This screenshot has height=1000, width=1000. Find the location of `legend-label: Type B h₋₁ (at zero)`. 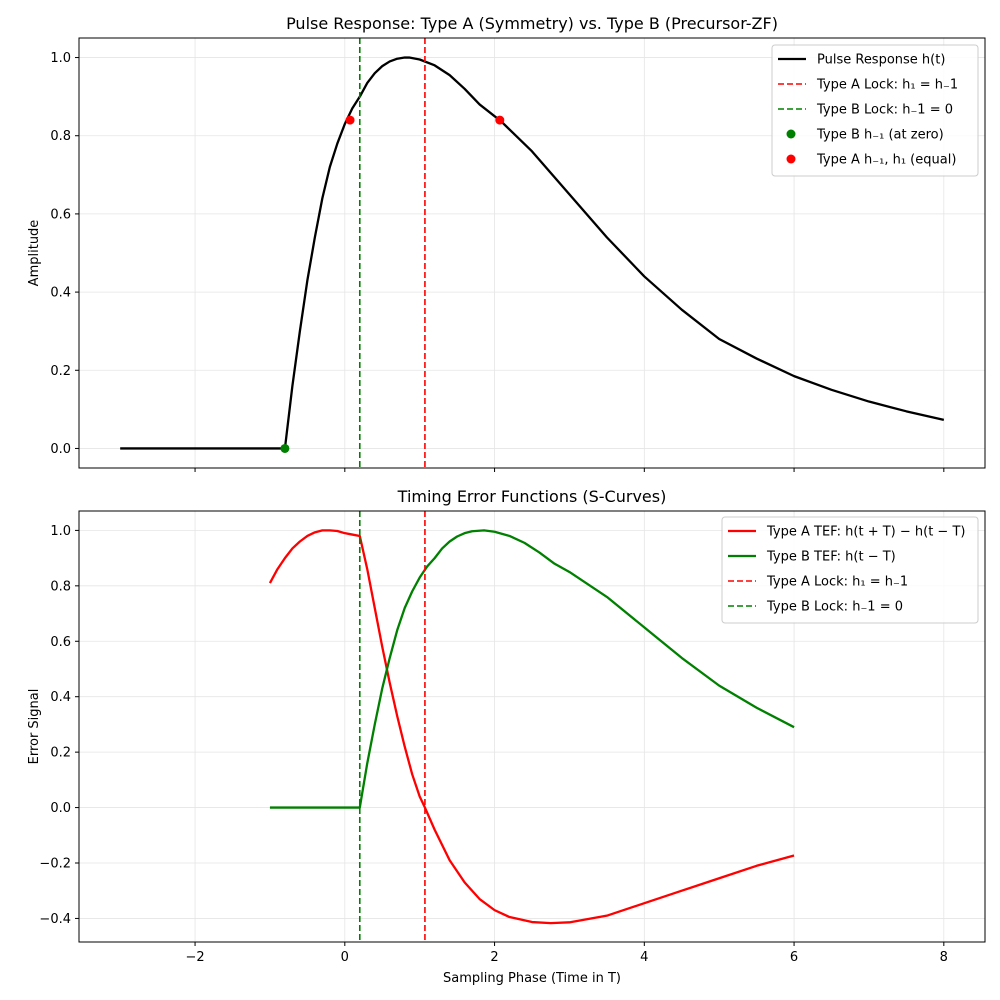

legend-label: Type B h₋₁ (at zero) is located at coordinates (880, 135).